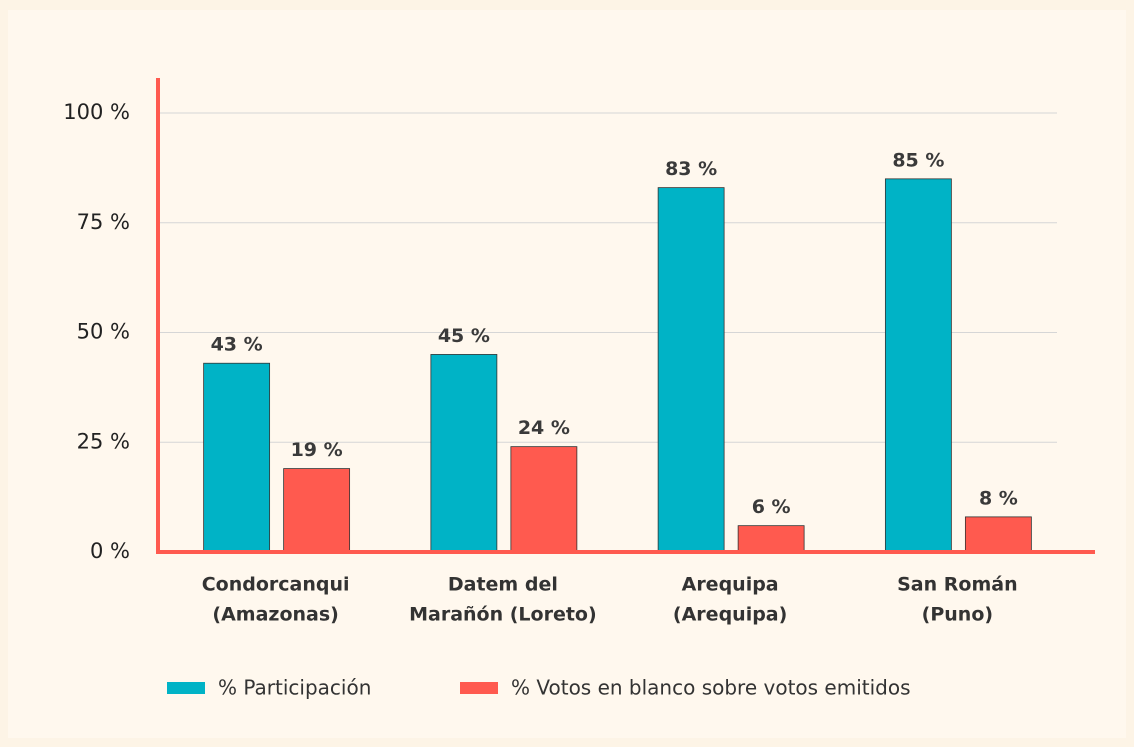 This screenshot has height=747, width=1134. I want to click on data-label: 45 %, so click(464, 336).